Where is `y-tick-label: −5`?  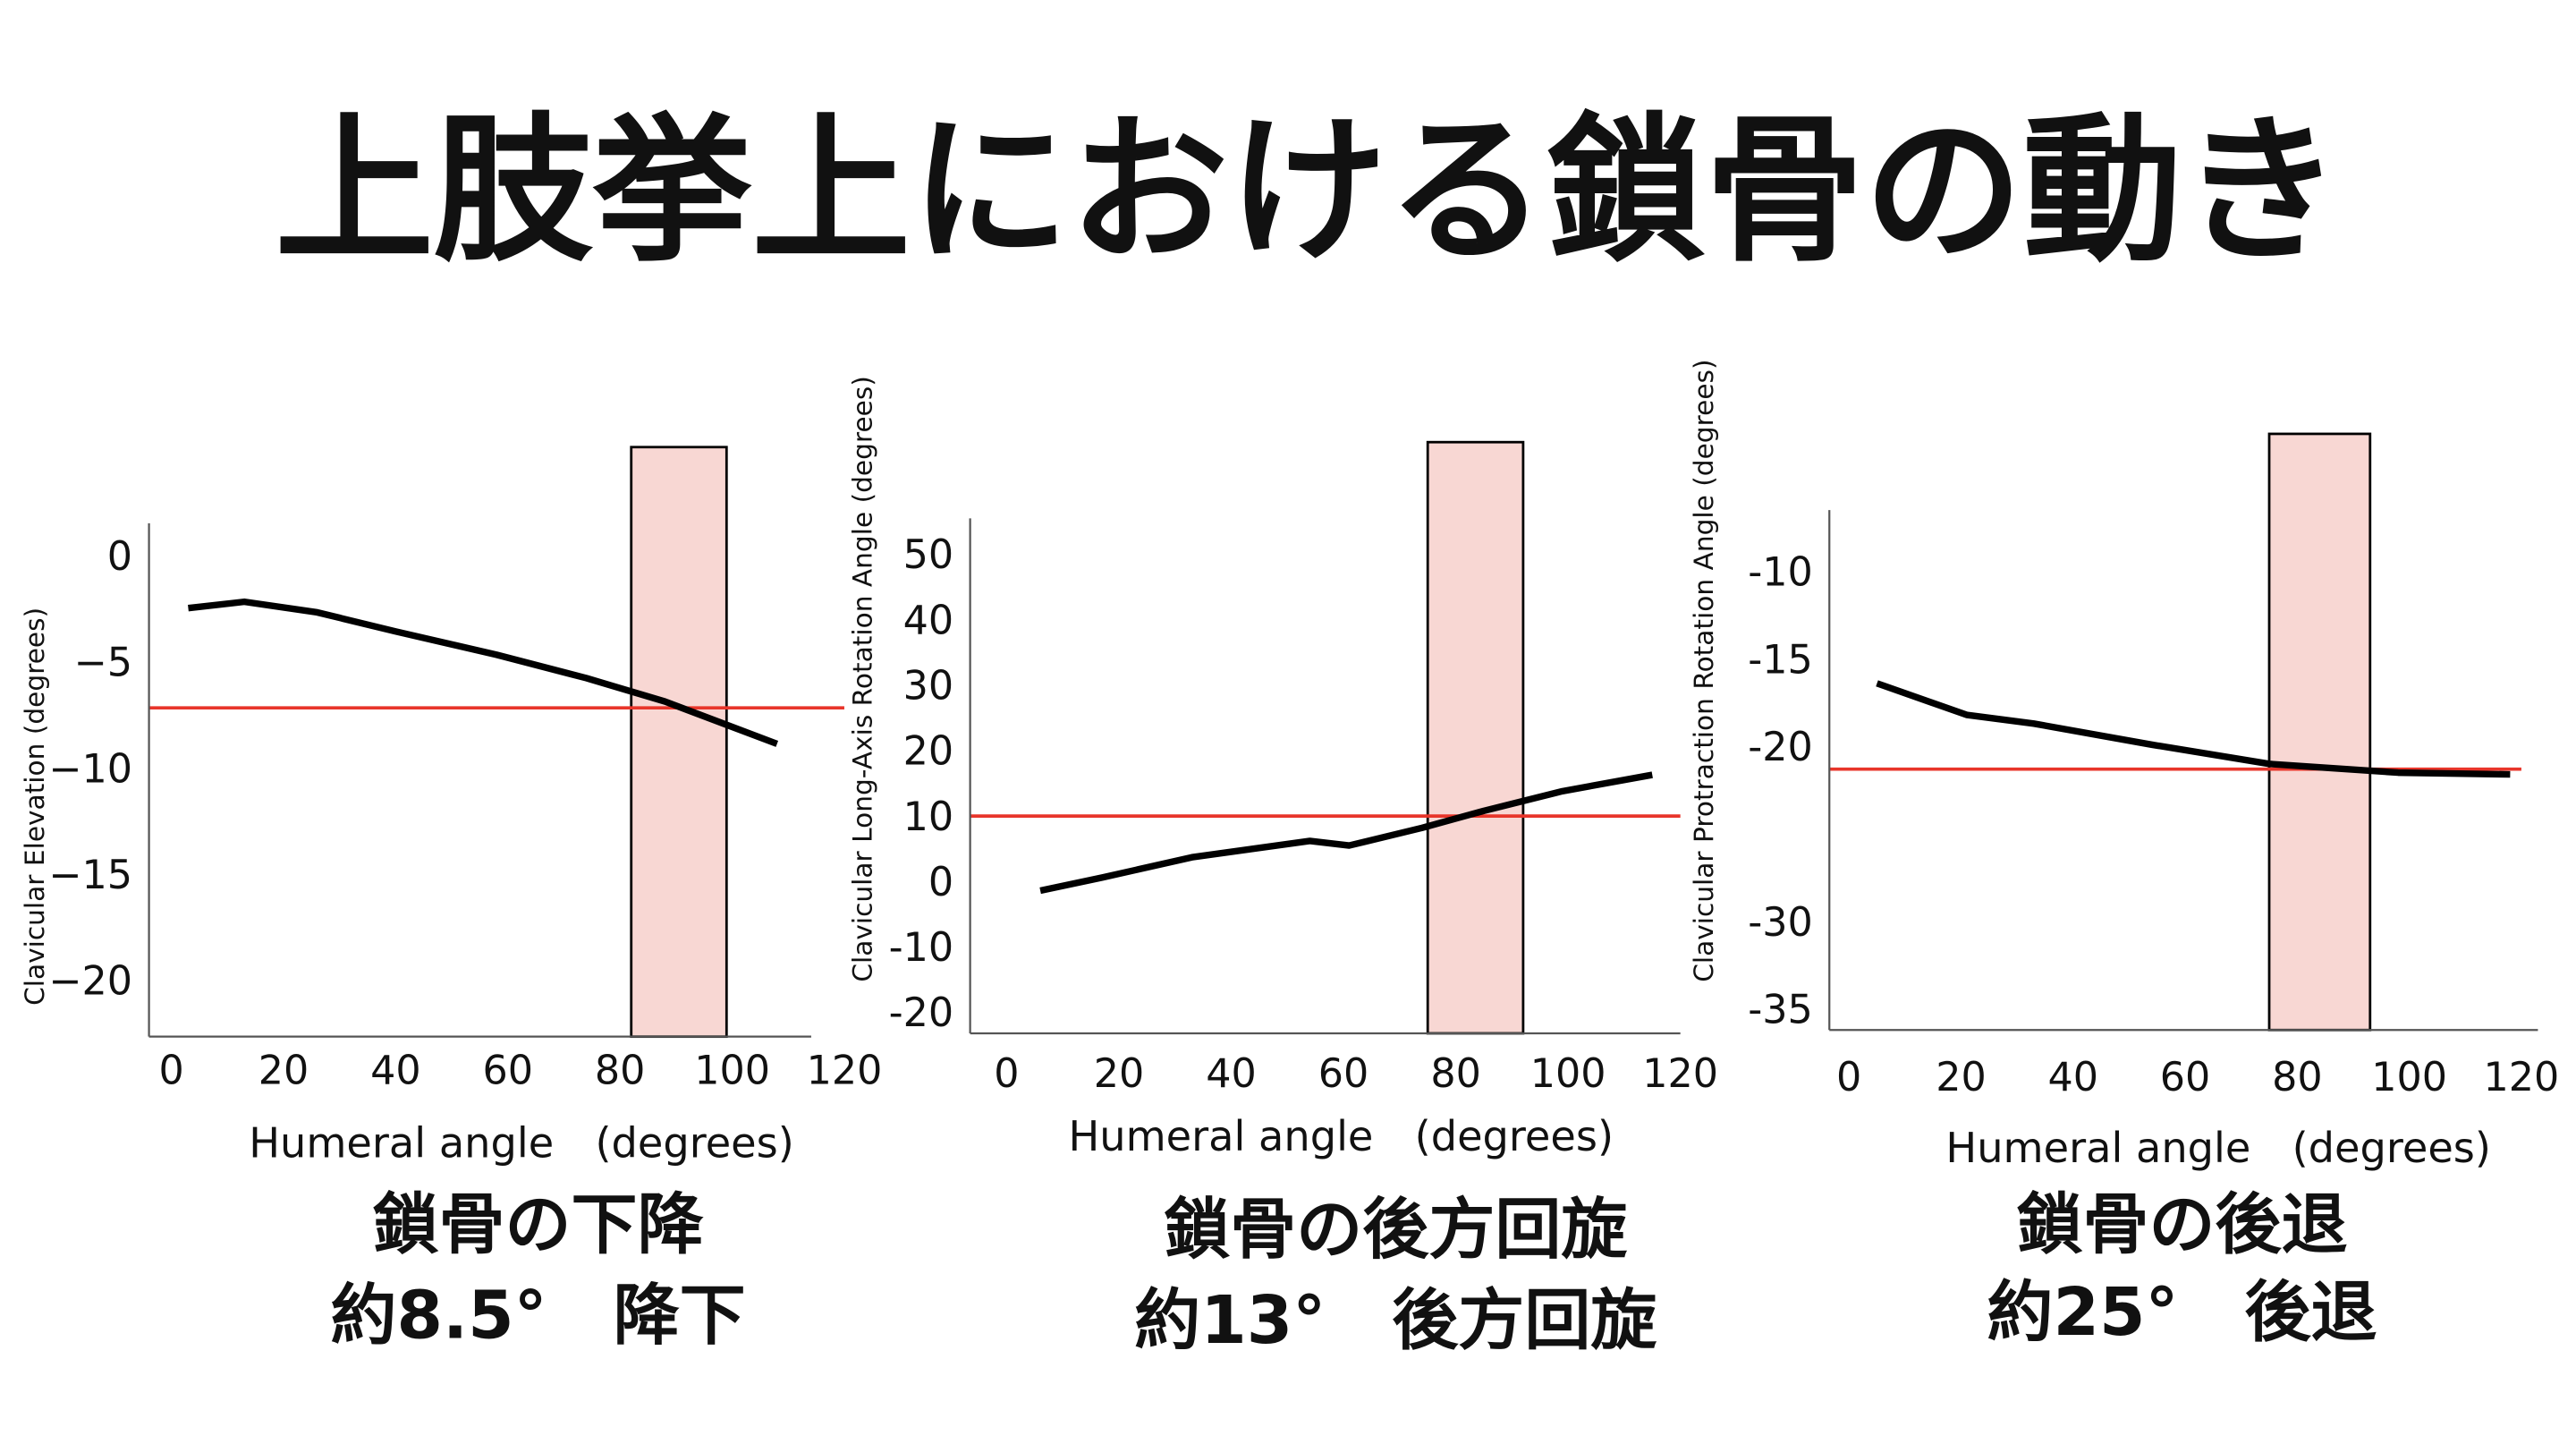
y-tick-label: −5 is located at coordinates (103, 663).